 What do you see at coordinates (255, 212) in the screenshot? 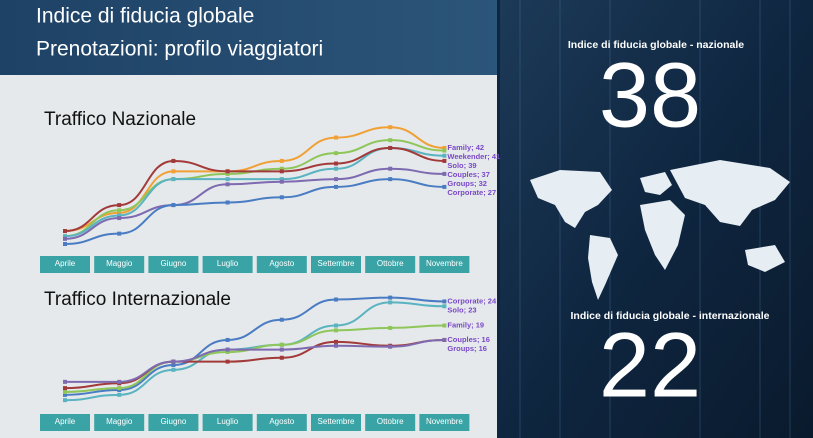
I see `series: Corporate` at bounding box center [255, 212].